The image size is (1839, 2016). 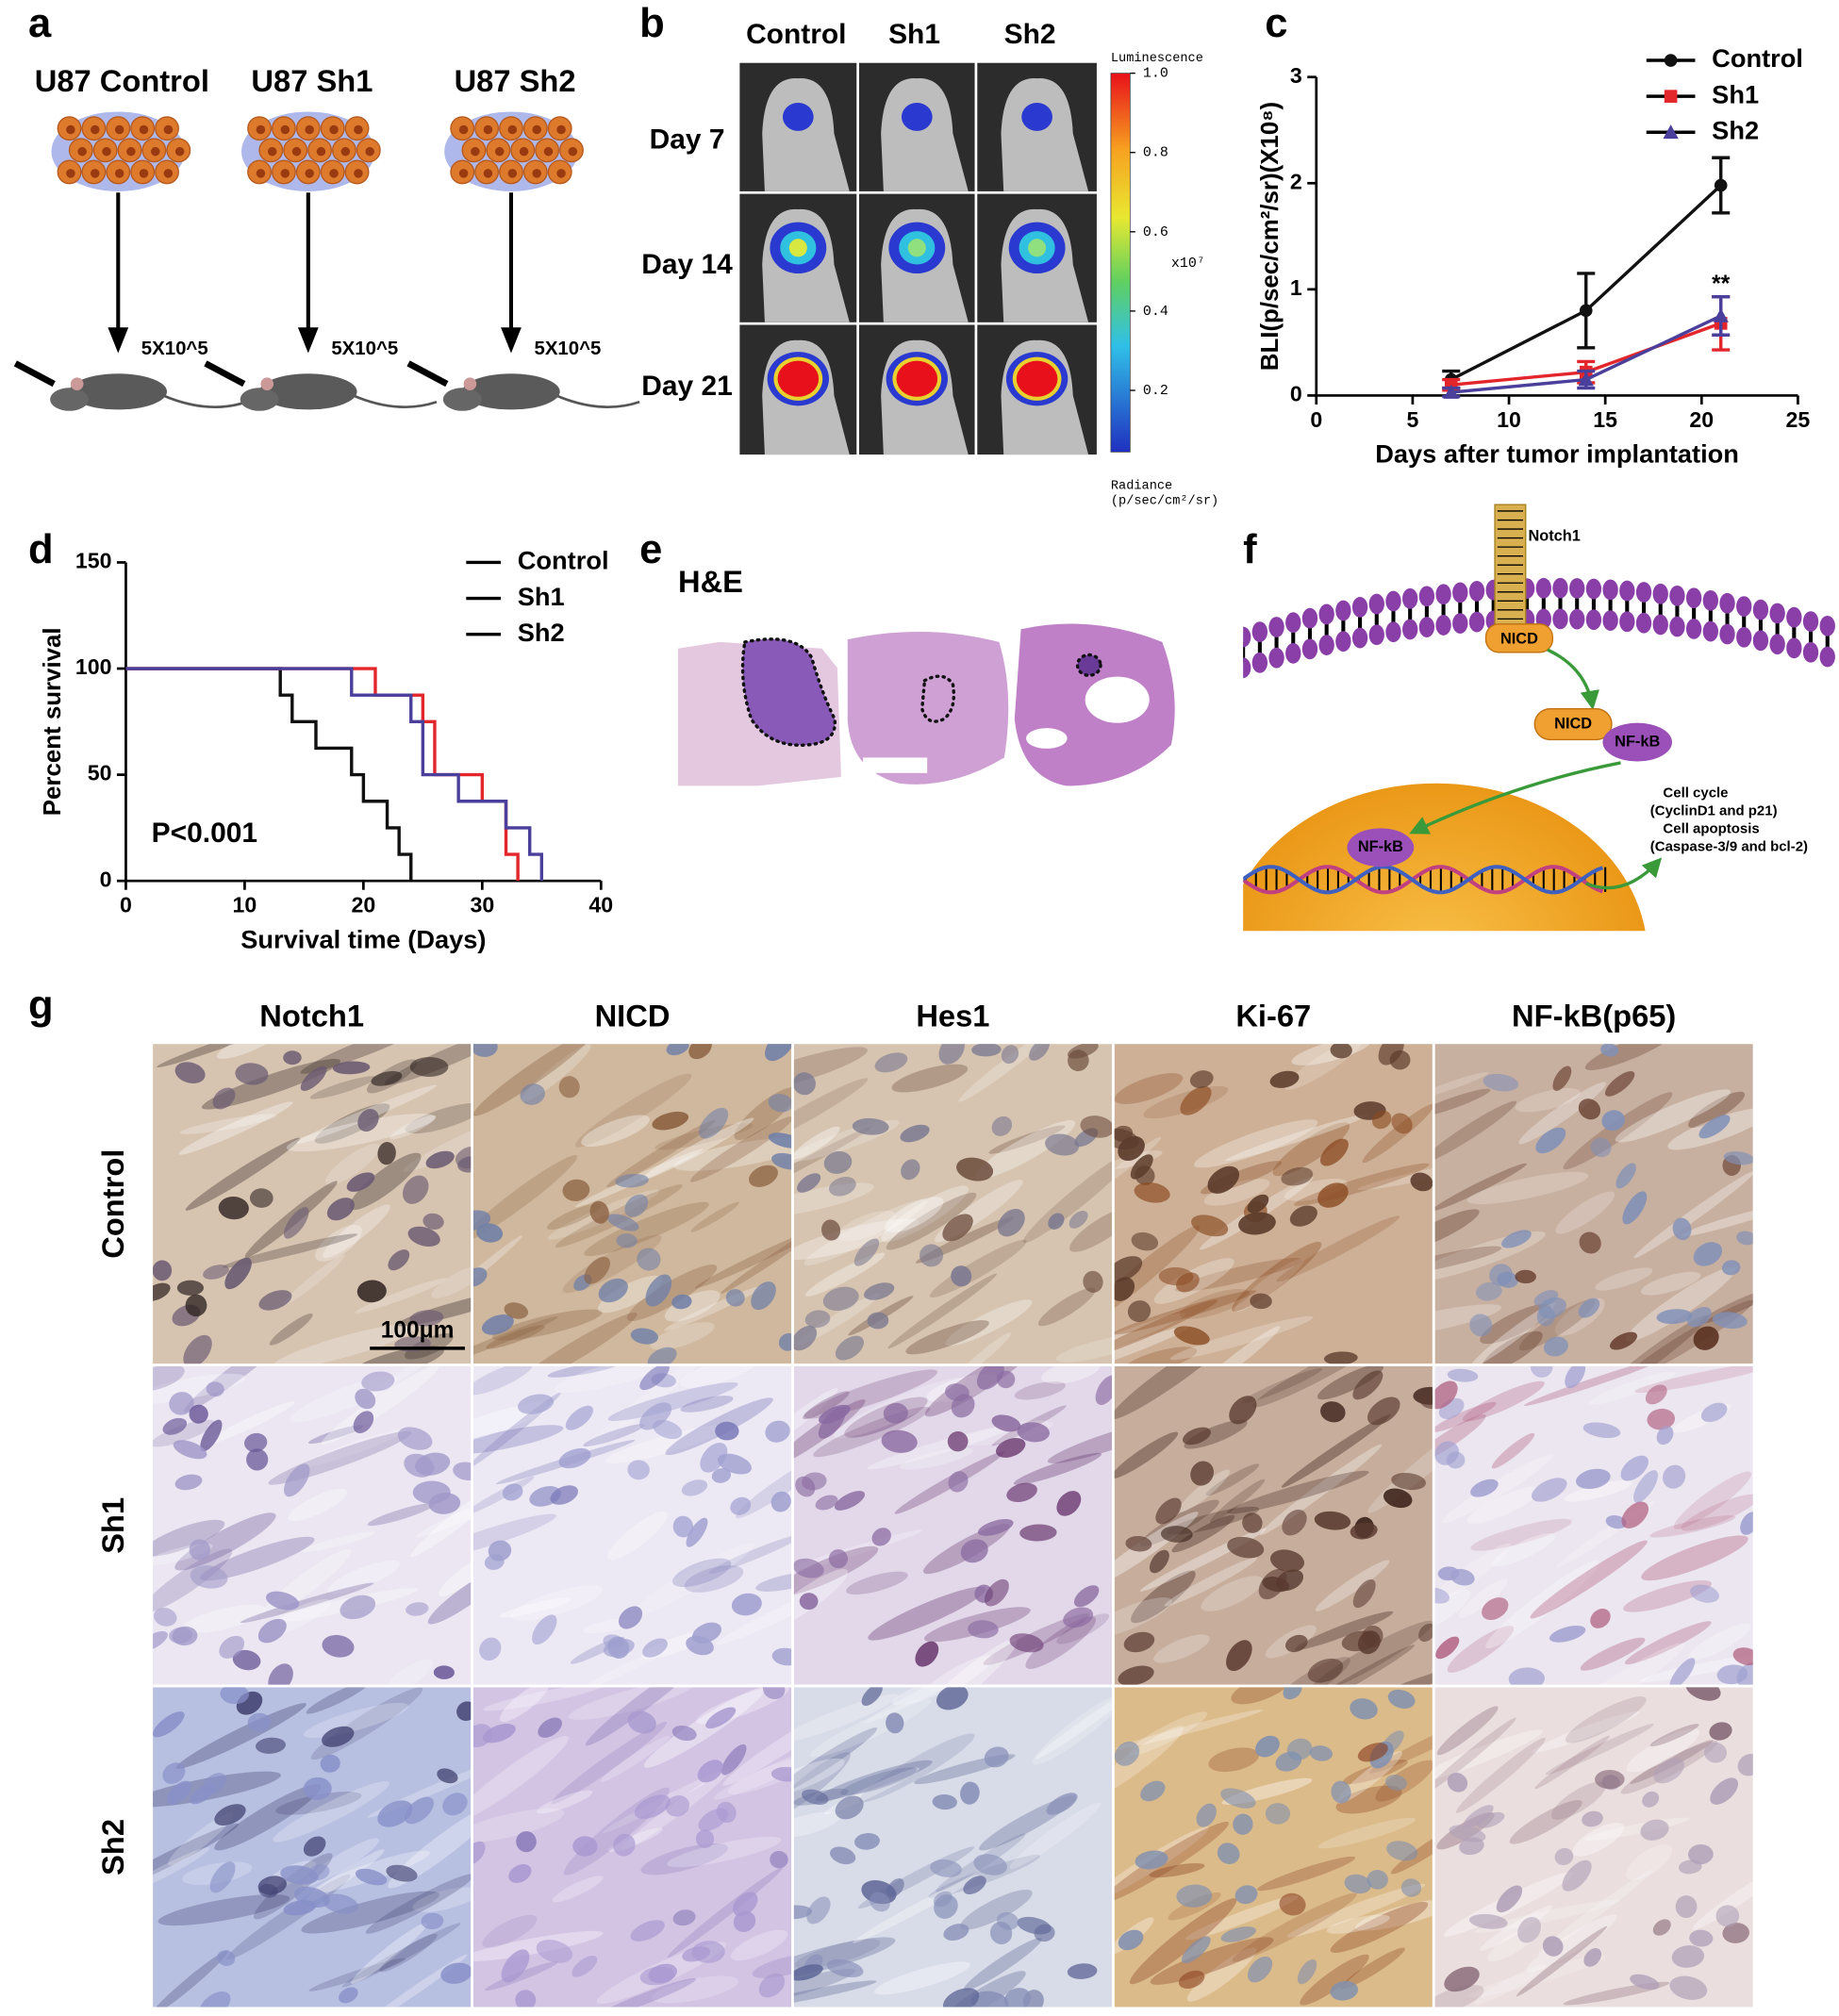 I want to click on nfkb, so click(x=1637, y=742).